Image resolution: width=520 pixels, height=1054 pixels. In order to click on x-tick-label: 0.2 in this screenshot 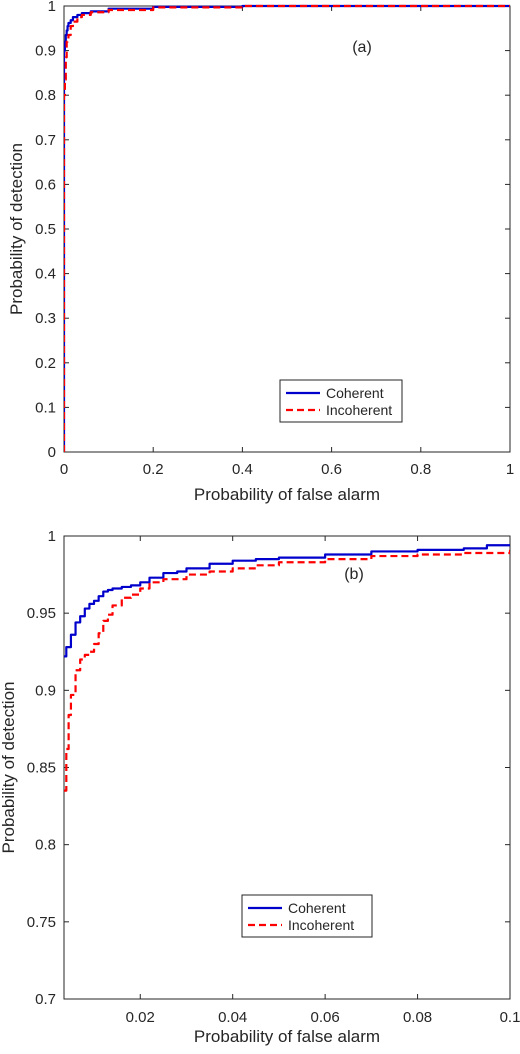, I will do `click(153, 469)`.